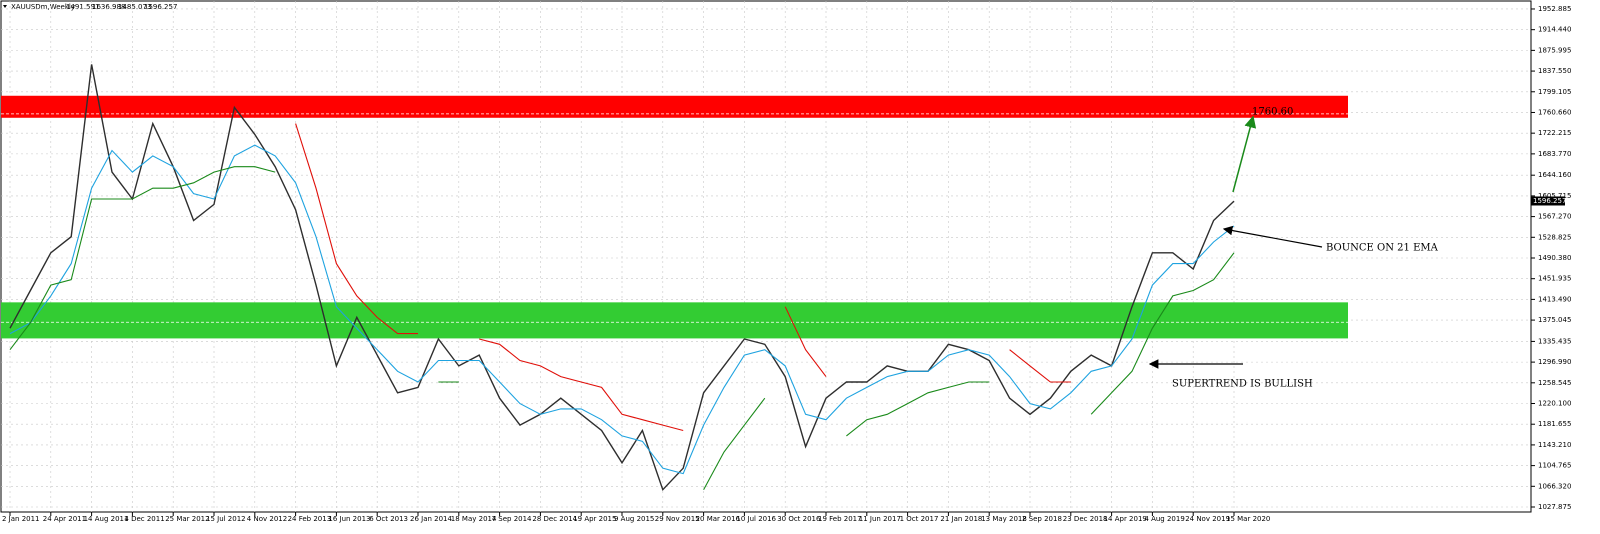 Image resolution: width=1600 pixels, height=534 pixels. I want to click on y-tick-label: 1296.990, so click(1554, 362).